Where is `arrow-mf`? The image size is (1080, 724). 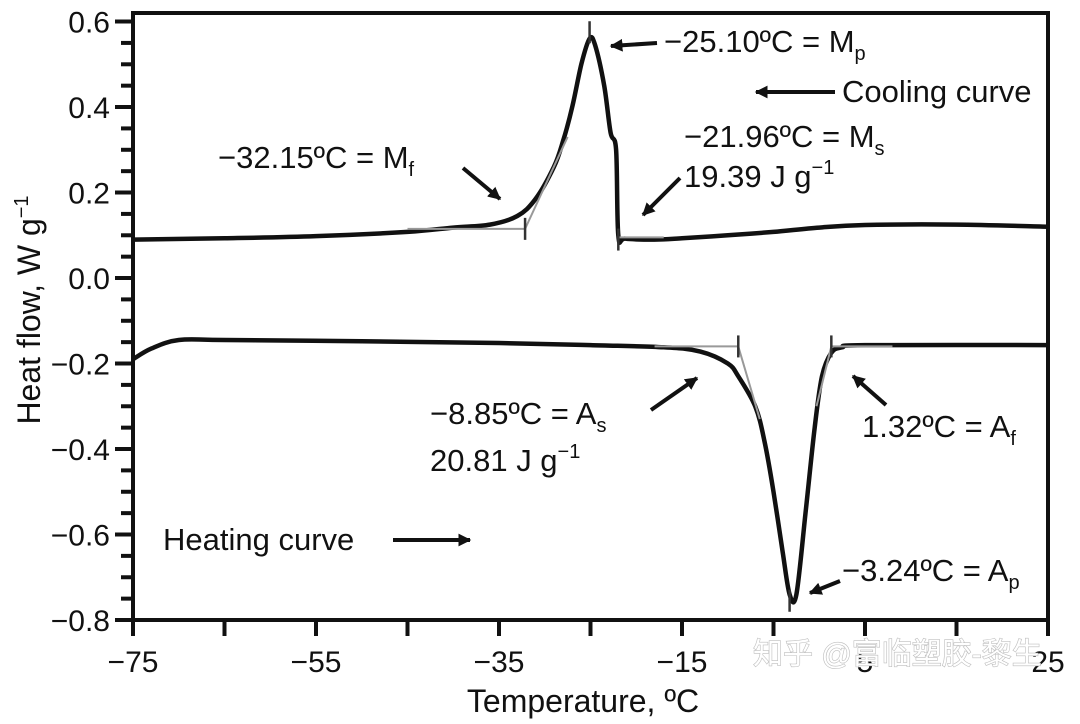
arrow-mf is located at coordinates (481, 183).